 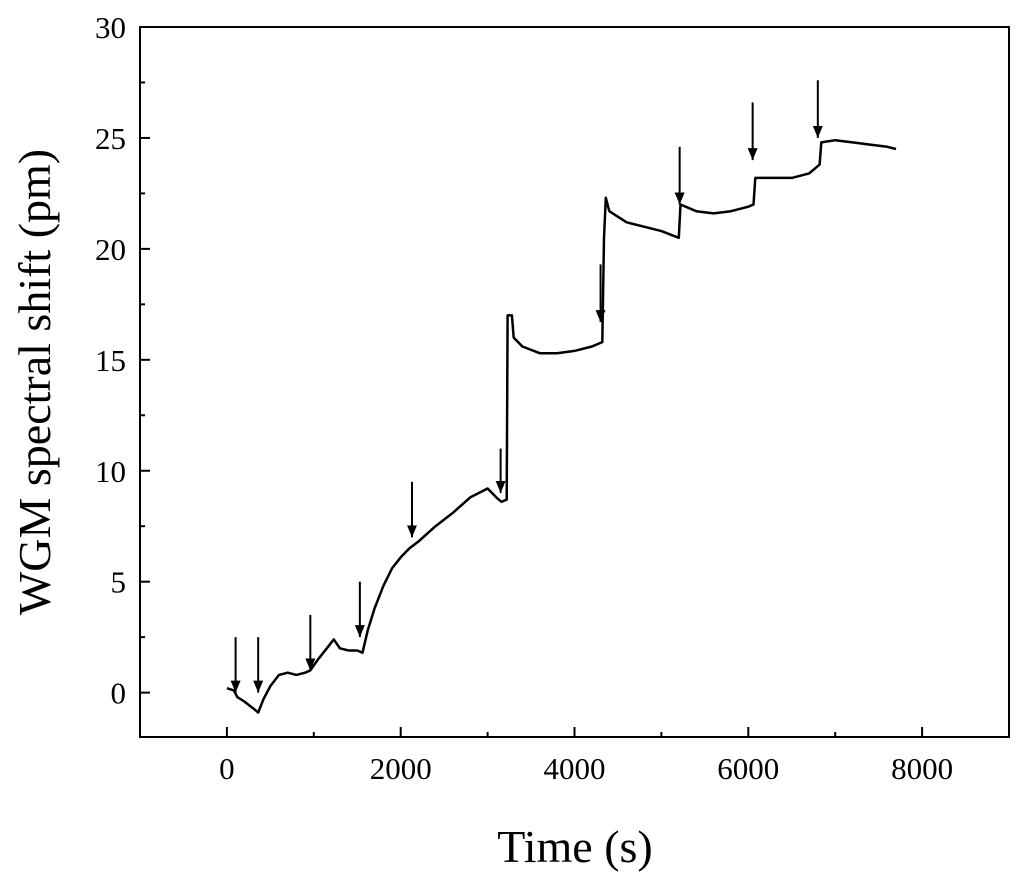 I want to click on y-tick-label: 10, so click(x=110, y=471).